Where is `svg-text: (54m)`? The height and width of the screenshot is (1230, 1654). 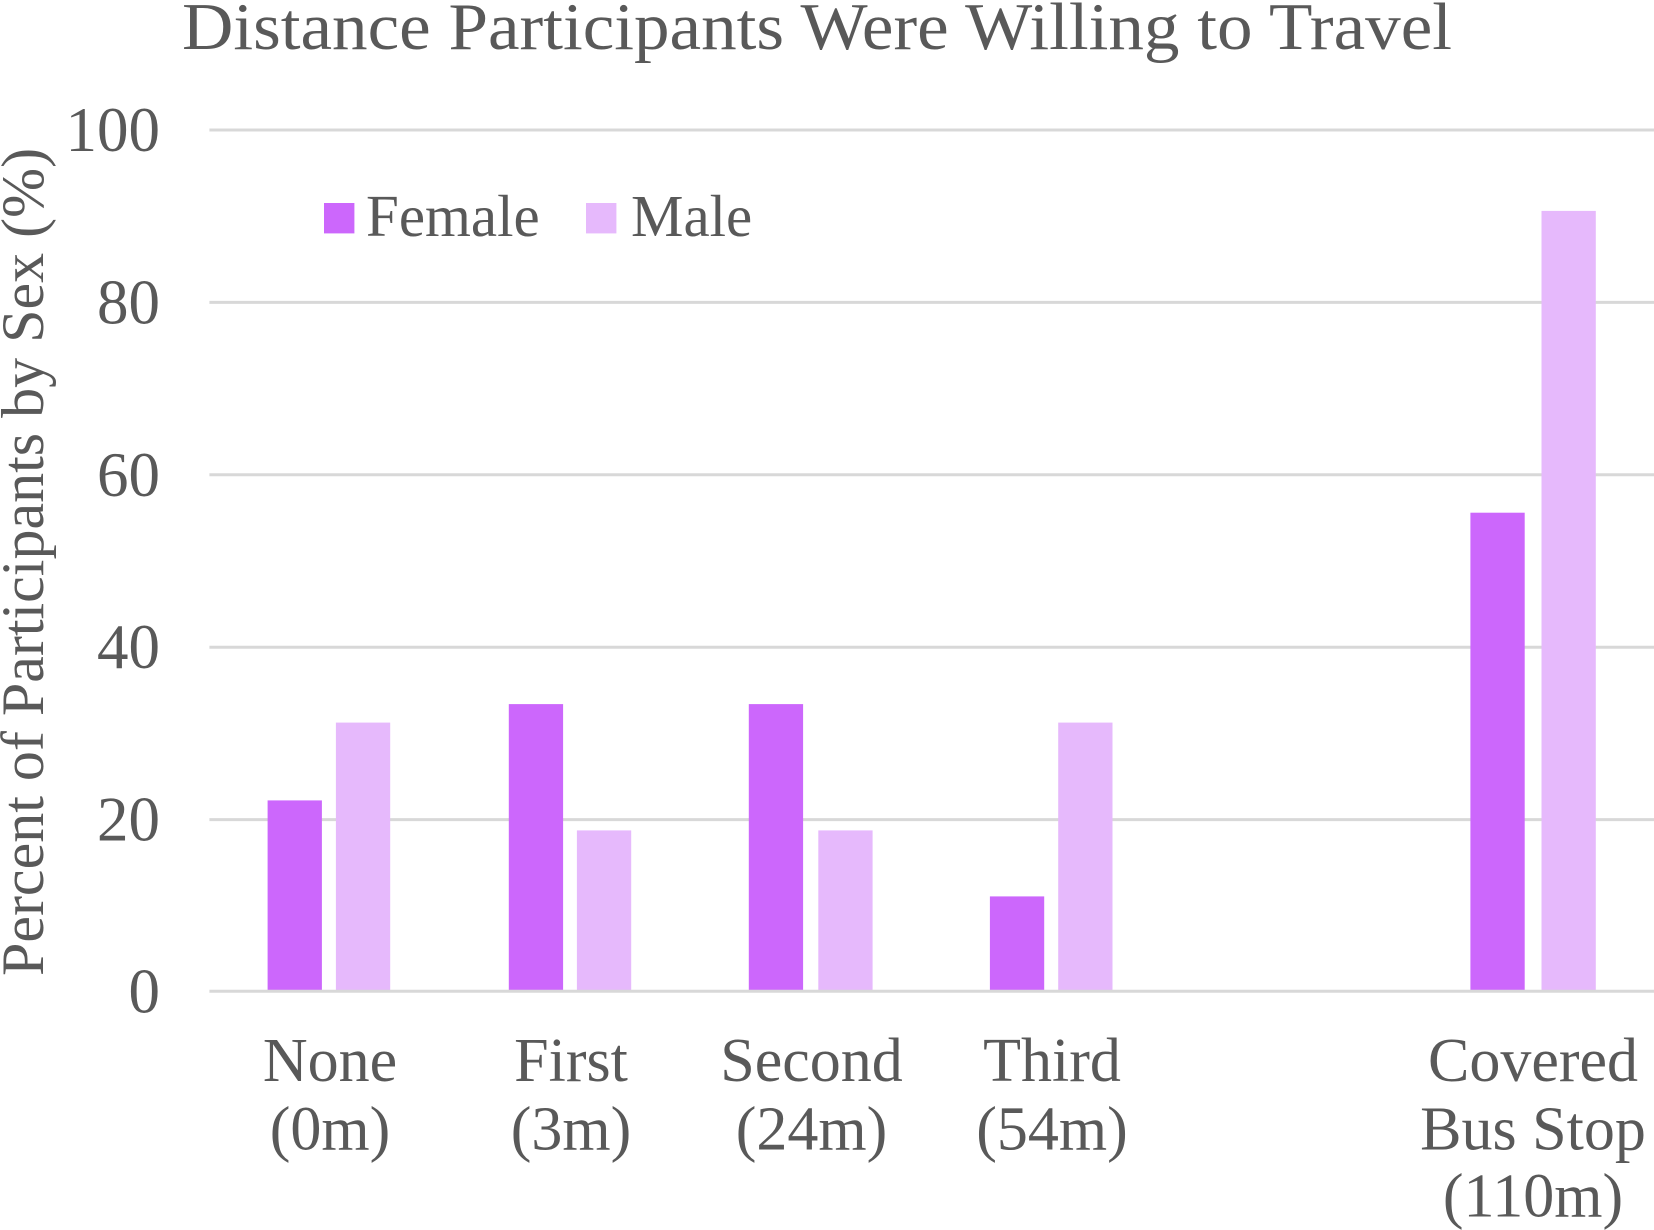
svg-text: (54m) is located at coordinates (1052, 1129).